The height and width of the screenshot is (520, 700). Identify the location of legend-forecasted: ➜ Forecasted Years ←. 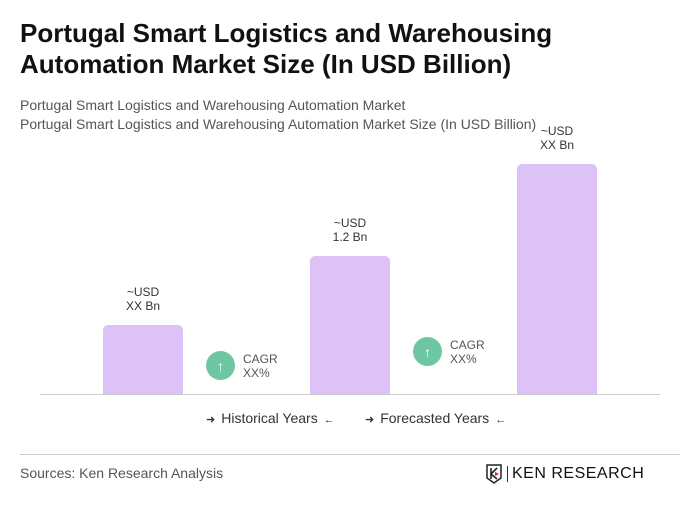
(435, 418).